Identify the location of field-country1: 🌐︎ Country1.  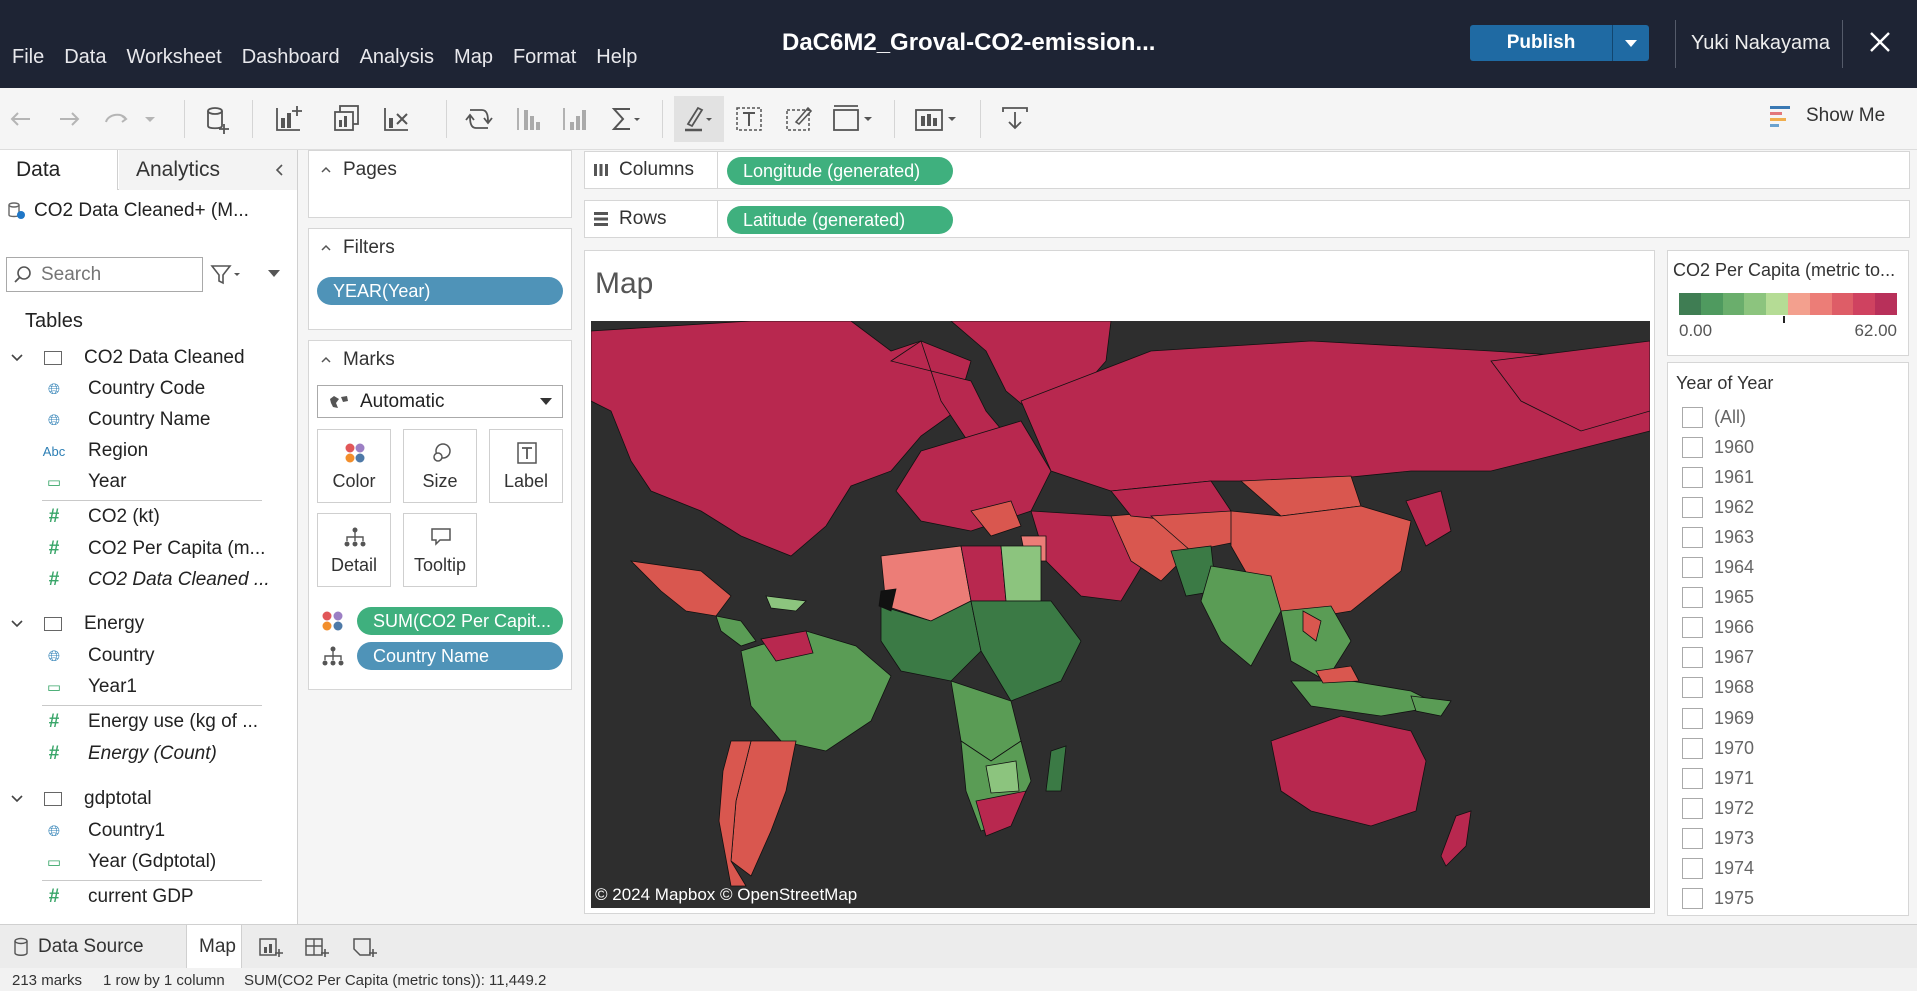
(103, 831).